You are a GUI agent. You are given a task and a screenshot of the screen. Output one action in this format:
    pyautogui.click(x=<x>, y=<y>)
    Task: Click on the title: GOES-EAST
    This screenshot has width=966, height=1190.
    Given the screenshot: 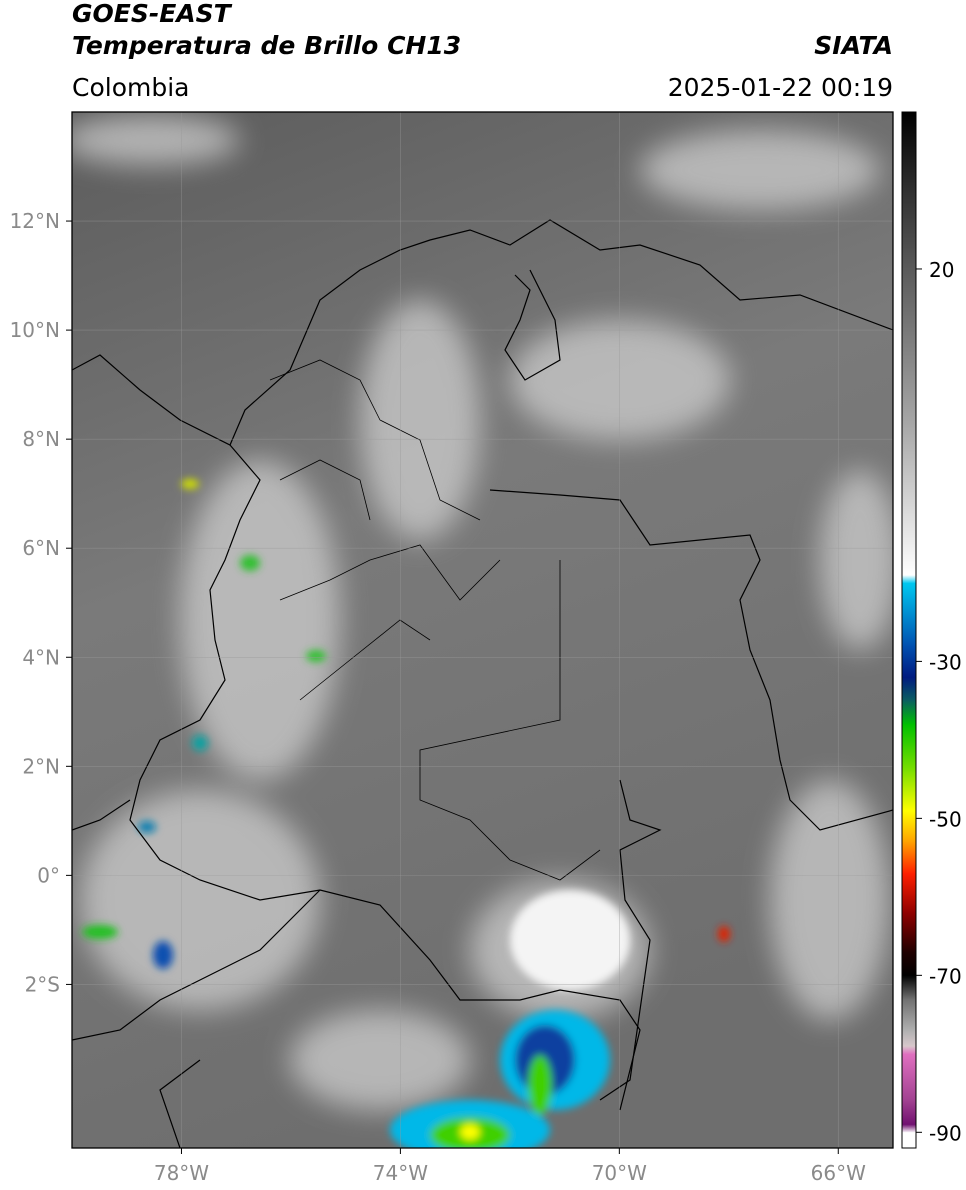 What is the action you would take?
    pyautogui.click(x=152, y=14)
    